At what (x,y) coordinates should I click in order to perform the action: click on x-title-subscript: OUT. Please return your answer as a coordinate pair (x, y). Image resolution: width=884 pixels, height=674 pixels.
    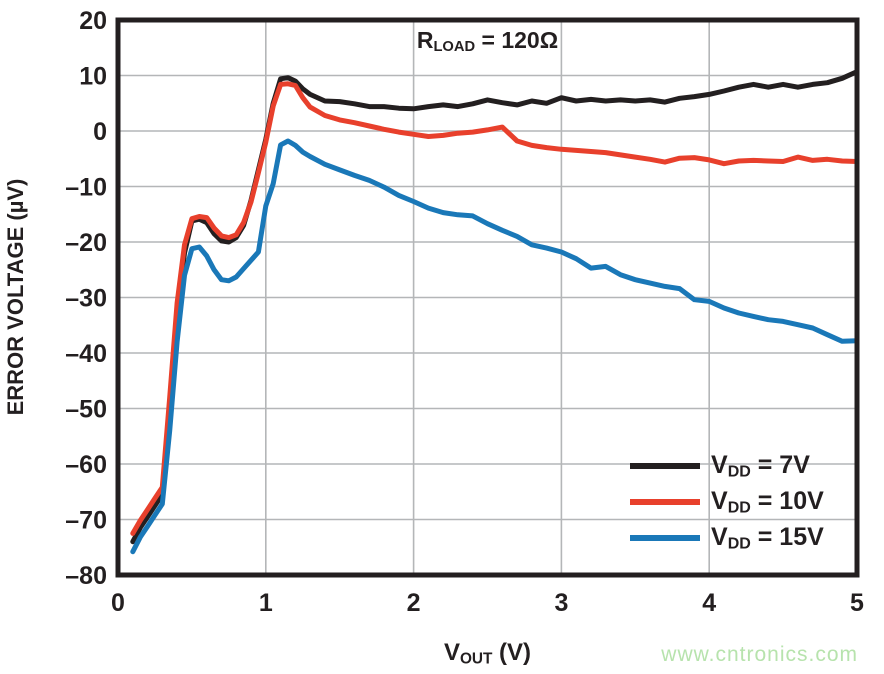
    Looking at the image, I should click on (476, 659).